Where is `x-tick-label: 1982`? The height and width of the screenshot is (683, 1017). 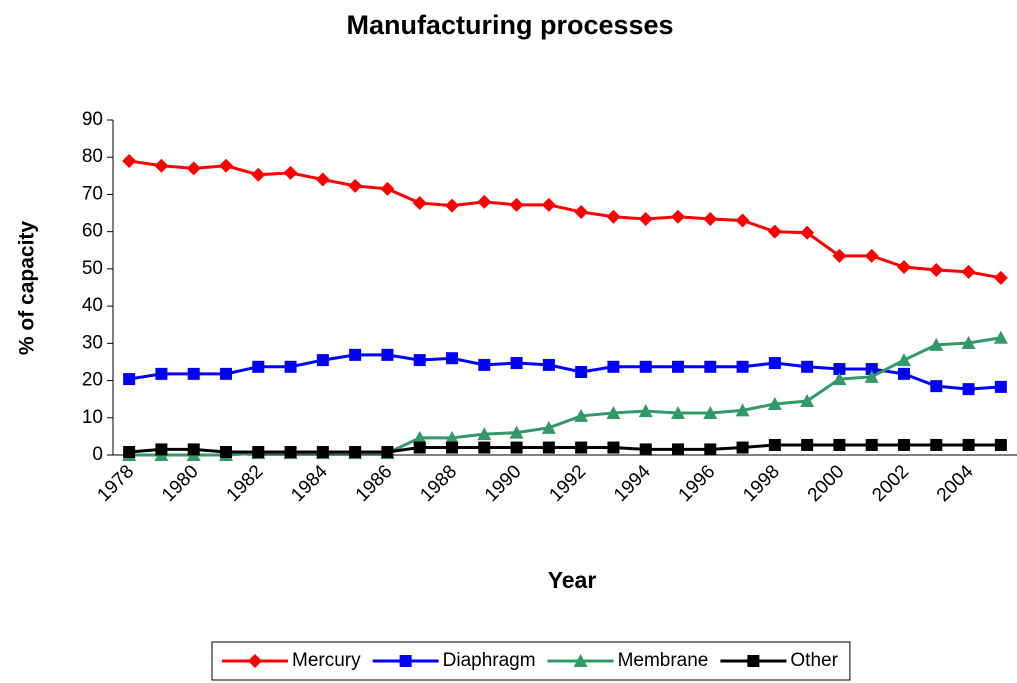
x-tick-label: 1982 is located at coordinates (245, 483).